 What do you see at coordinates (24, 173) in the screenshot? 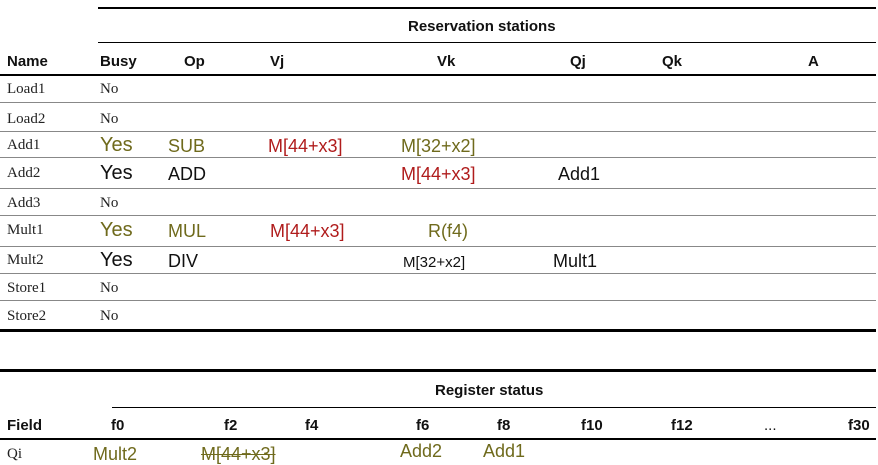
I see `rs-row-name: Add2` at bounding box center [24, 173].